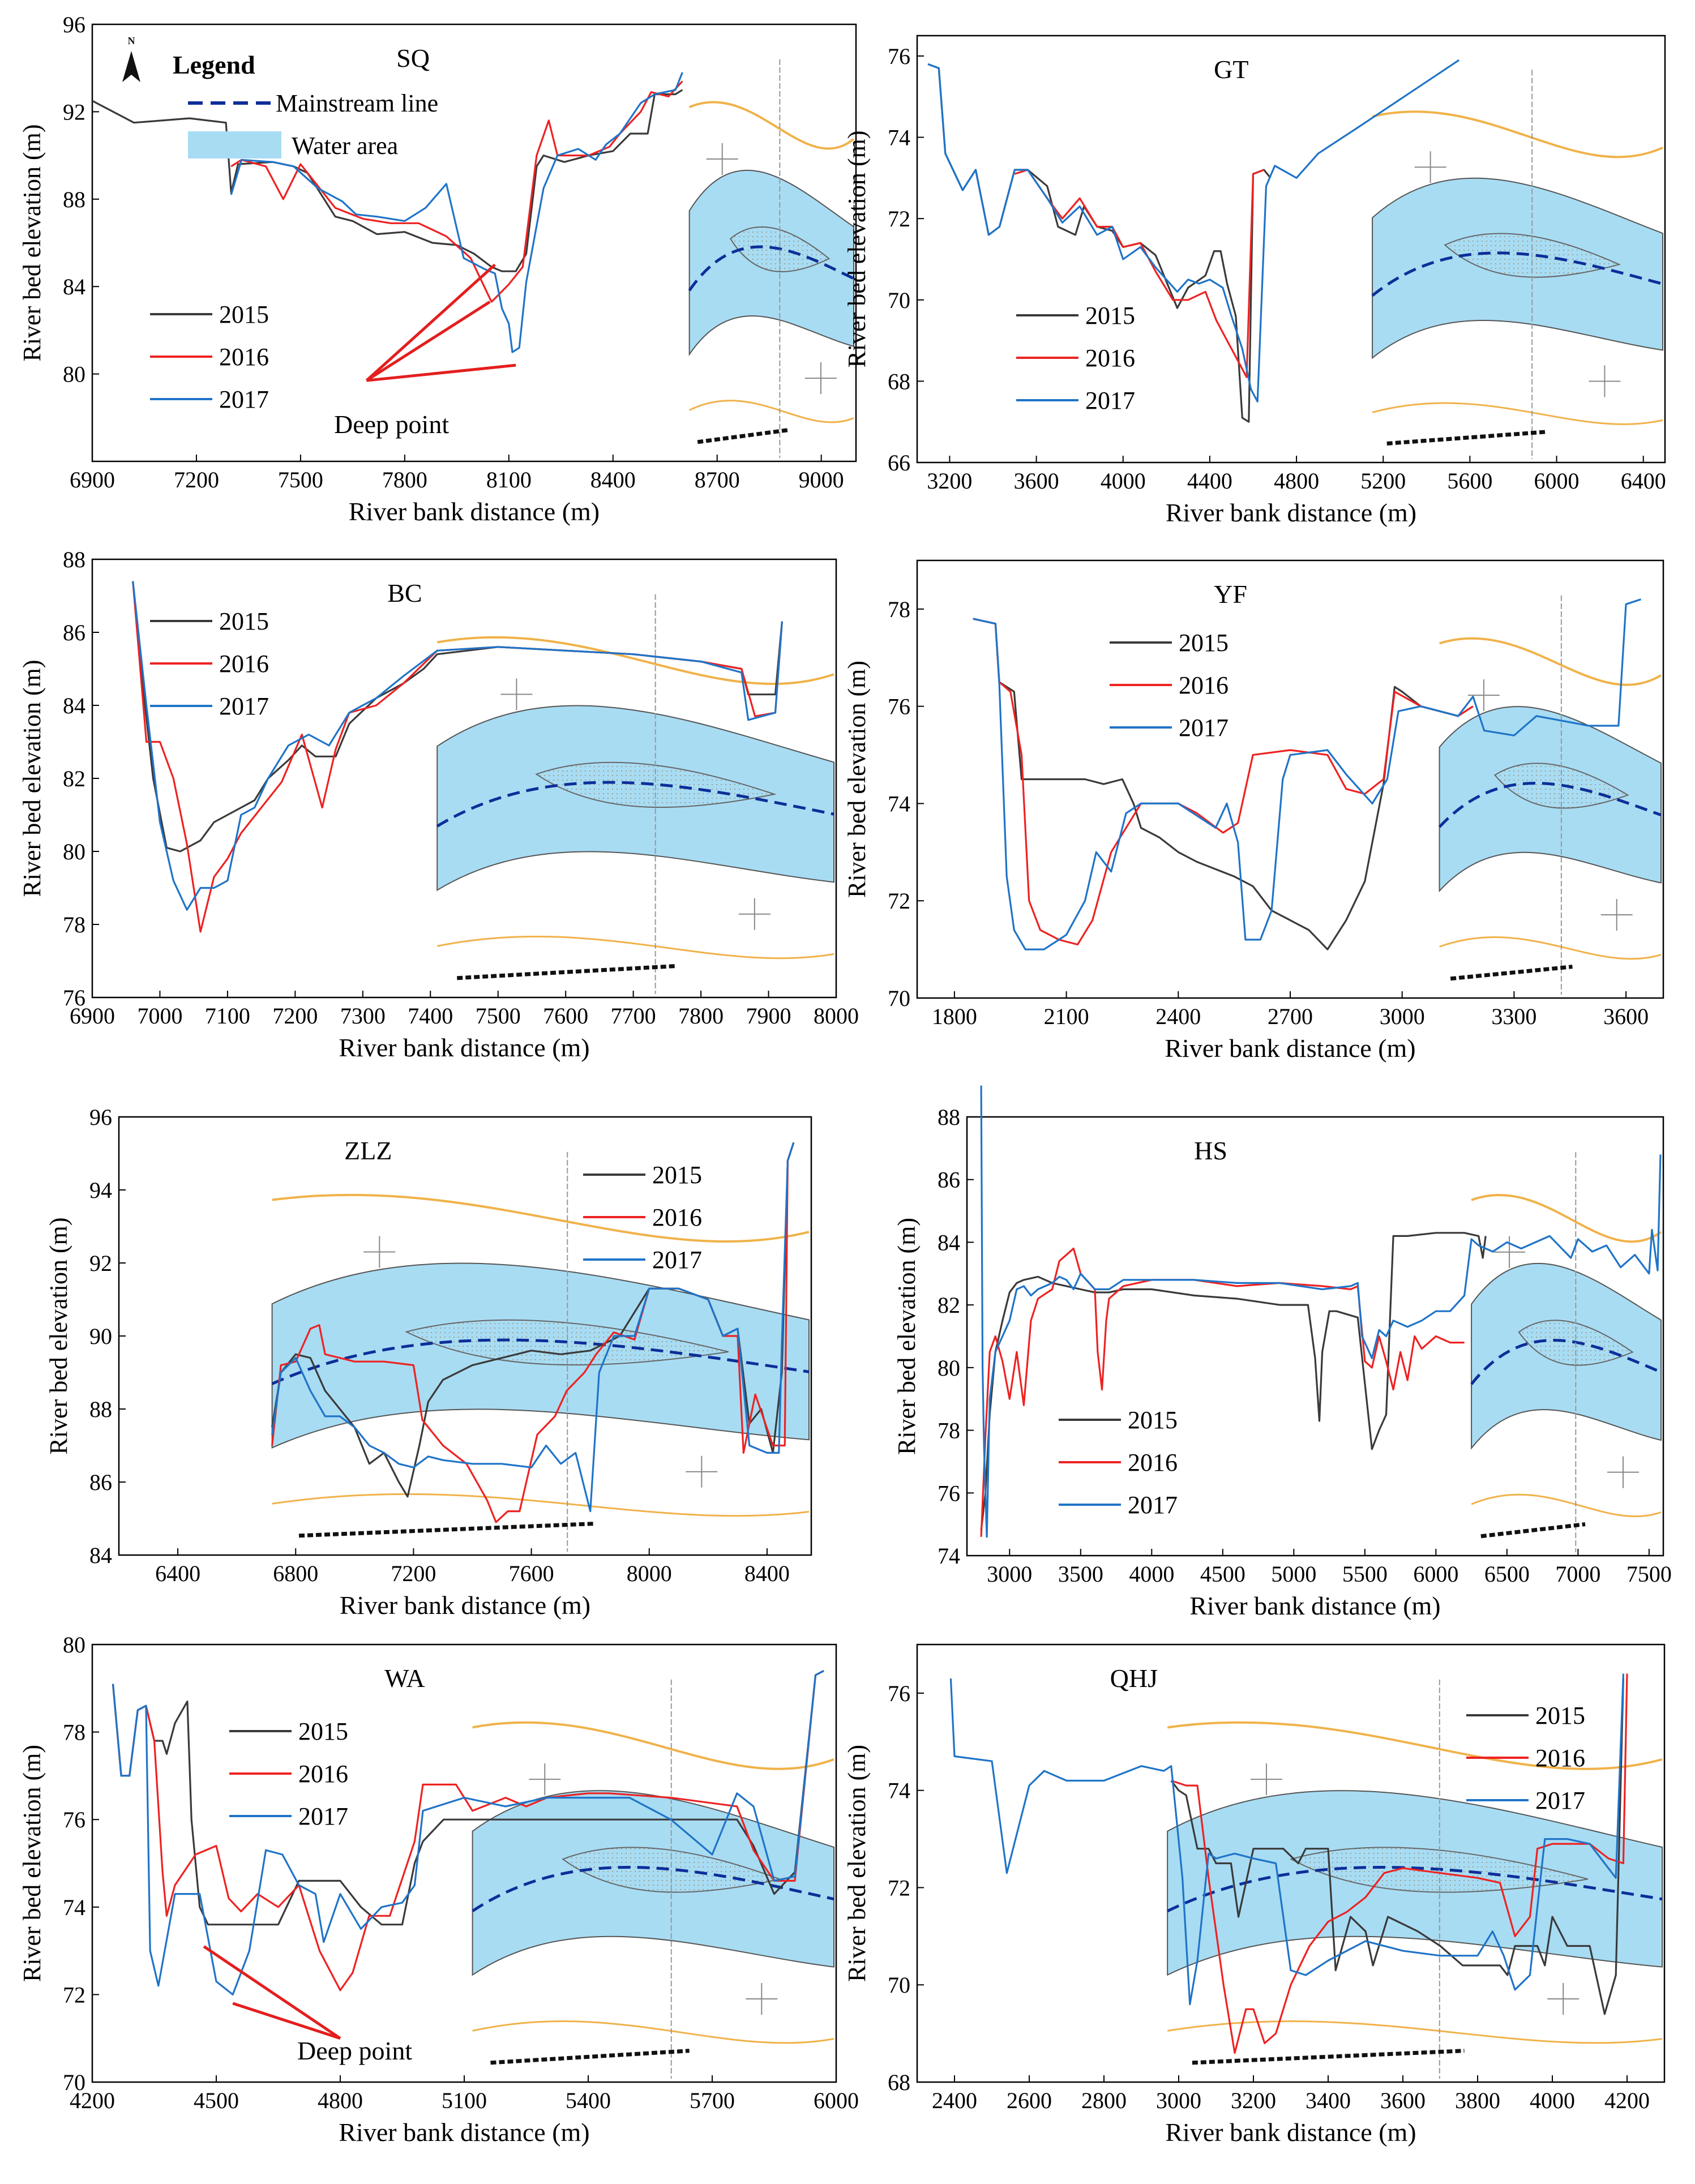 This screenshot has height=2184, width=1695. What do you see at coordinates (1134, 1678) in the screenshot?
I see `panel-title: QHJ` at bounding box center [1134, 1678].